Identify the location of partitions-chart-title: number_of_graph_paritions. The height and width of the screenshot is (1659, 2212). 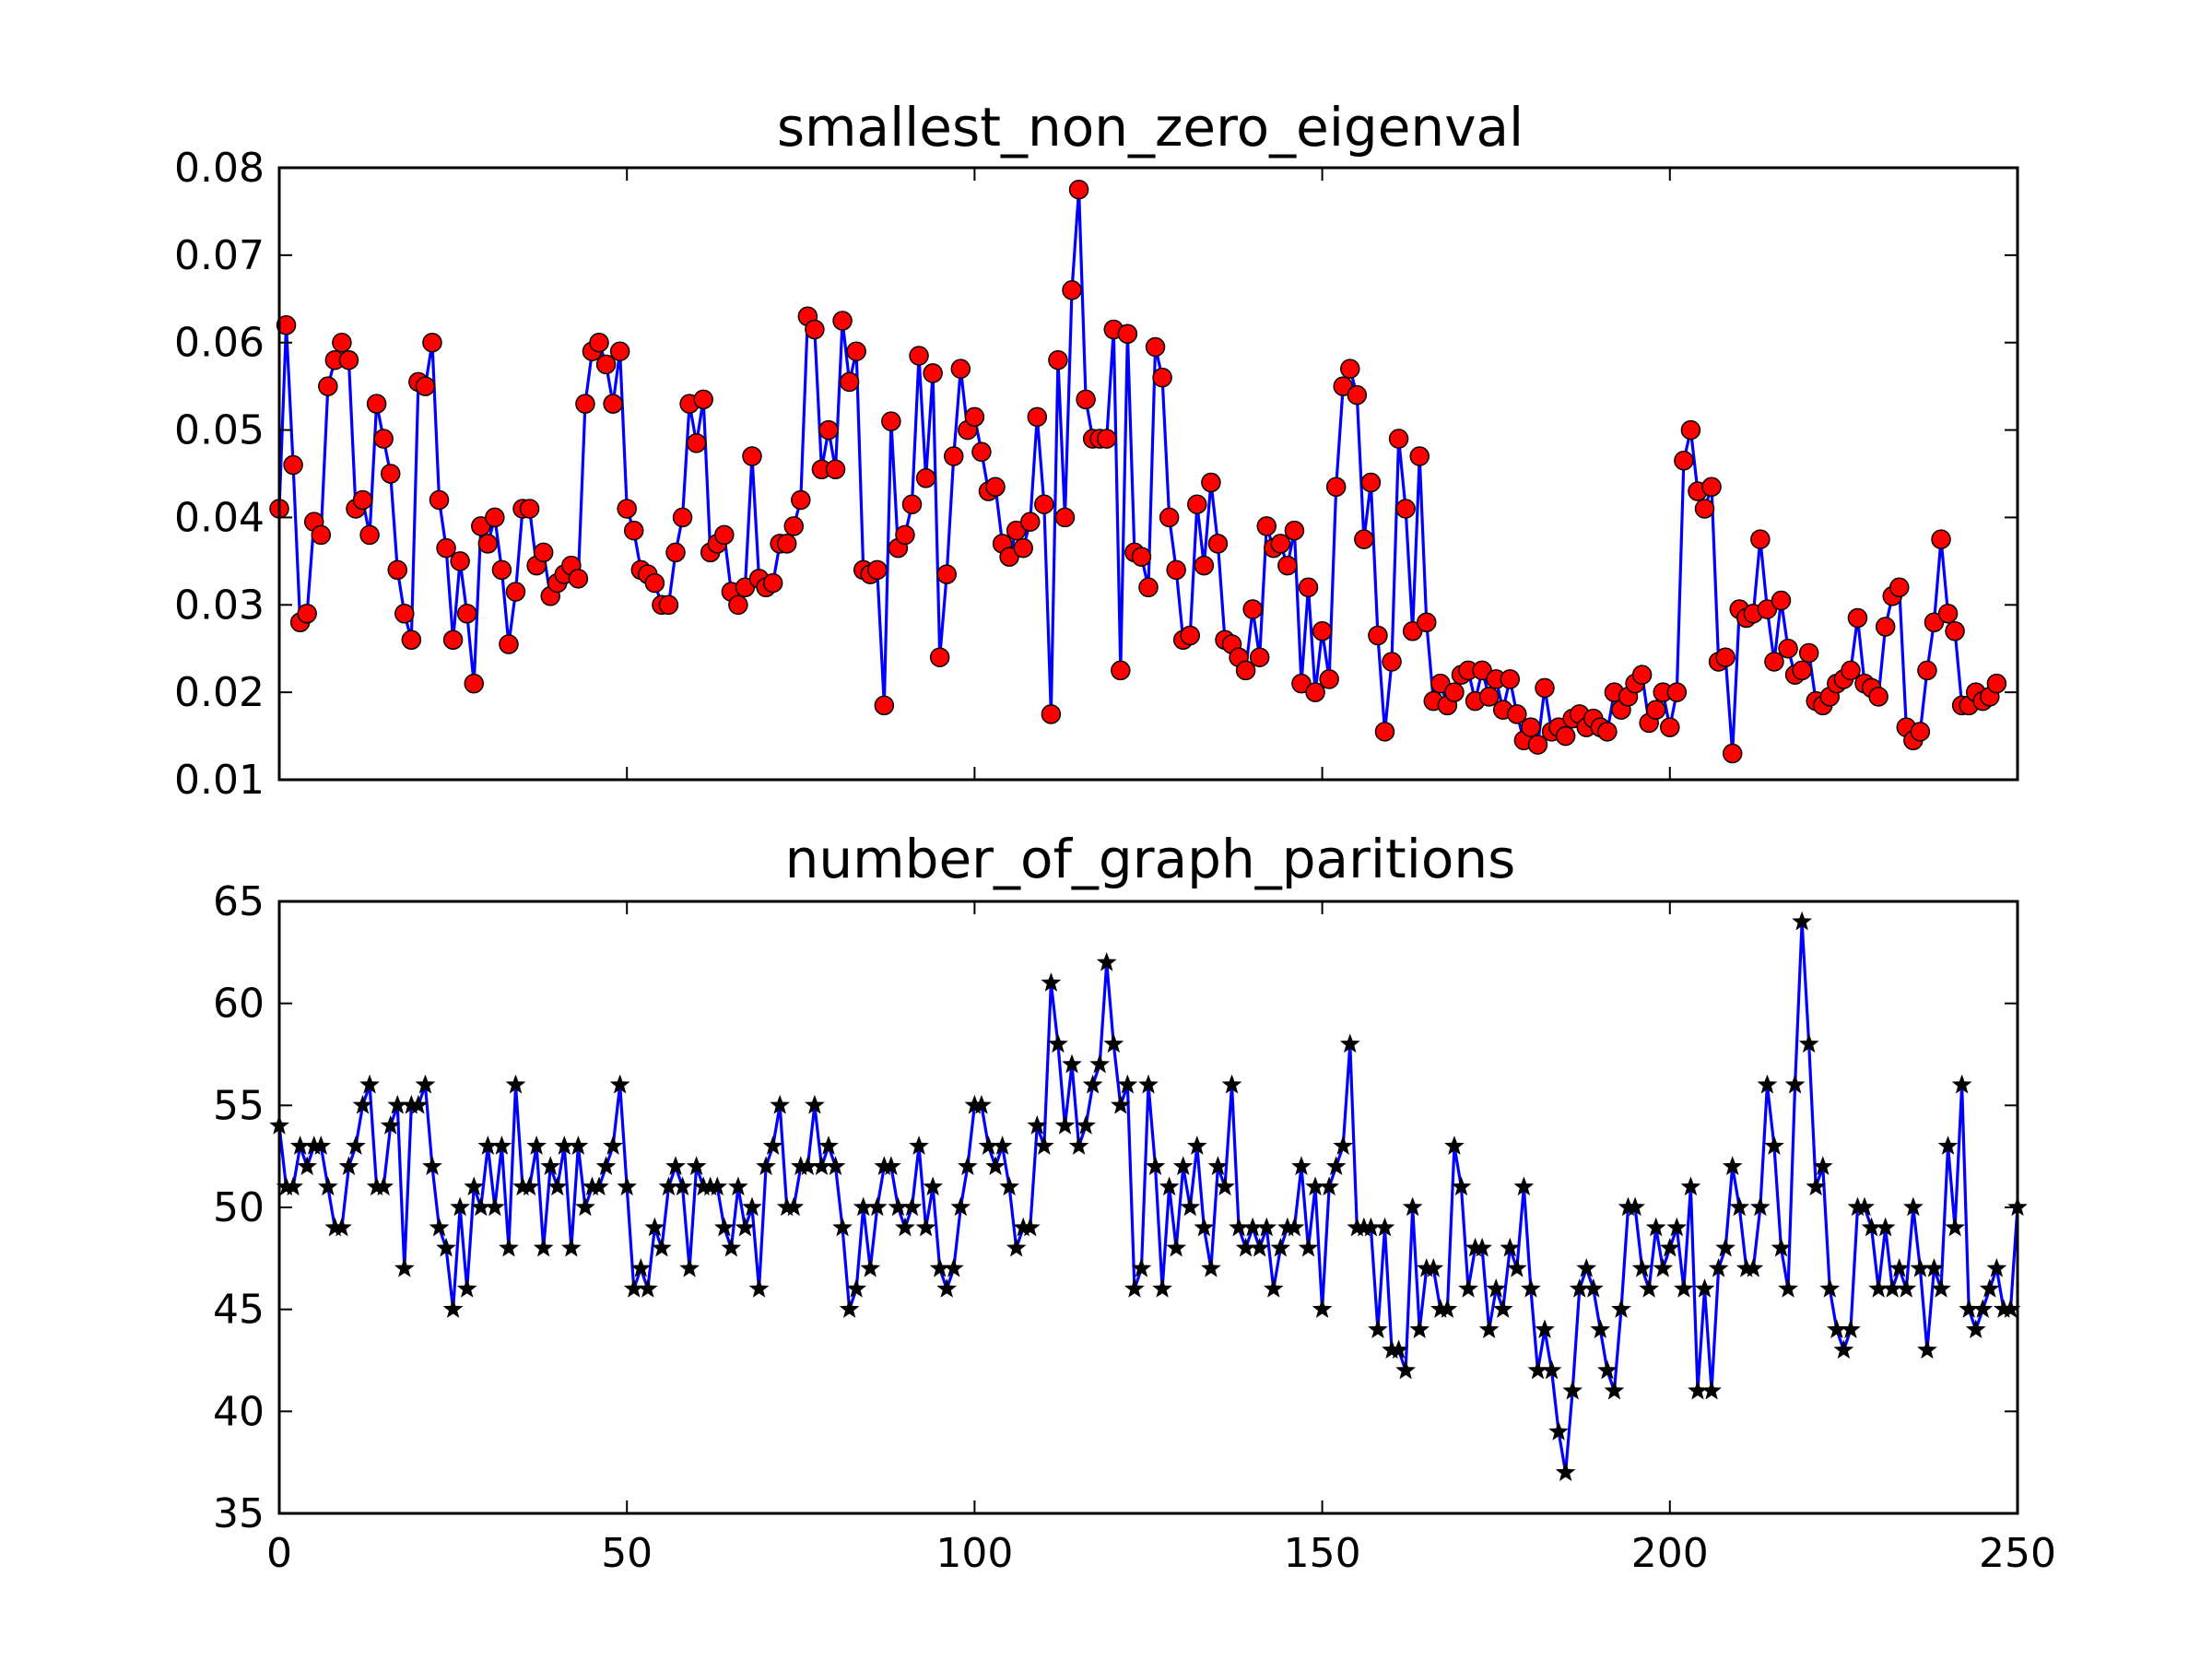
(1150, 859).